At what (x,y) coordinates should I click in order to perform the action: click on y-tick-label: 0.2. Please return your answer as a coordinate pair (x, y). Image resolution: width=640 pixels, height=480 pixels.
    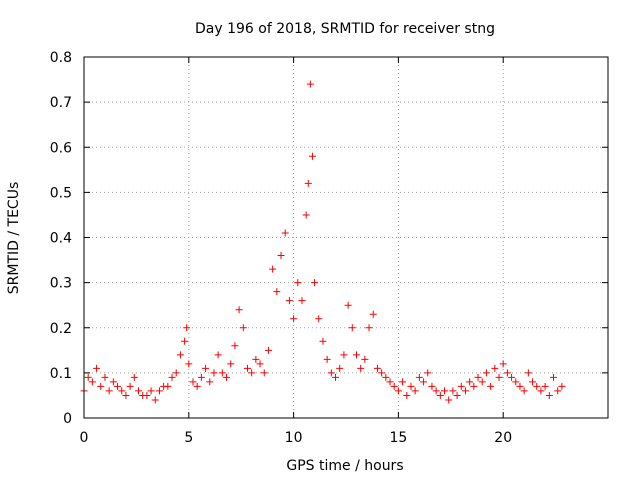
    Looking at the image, I should click on (61, 329).